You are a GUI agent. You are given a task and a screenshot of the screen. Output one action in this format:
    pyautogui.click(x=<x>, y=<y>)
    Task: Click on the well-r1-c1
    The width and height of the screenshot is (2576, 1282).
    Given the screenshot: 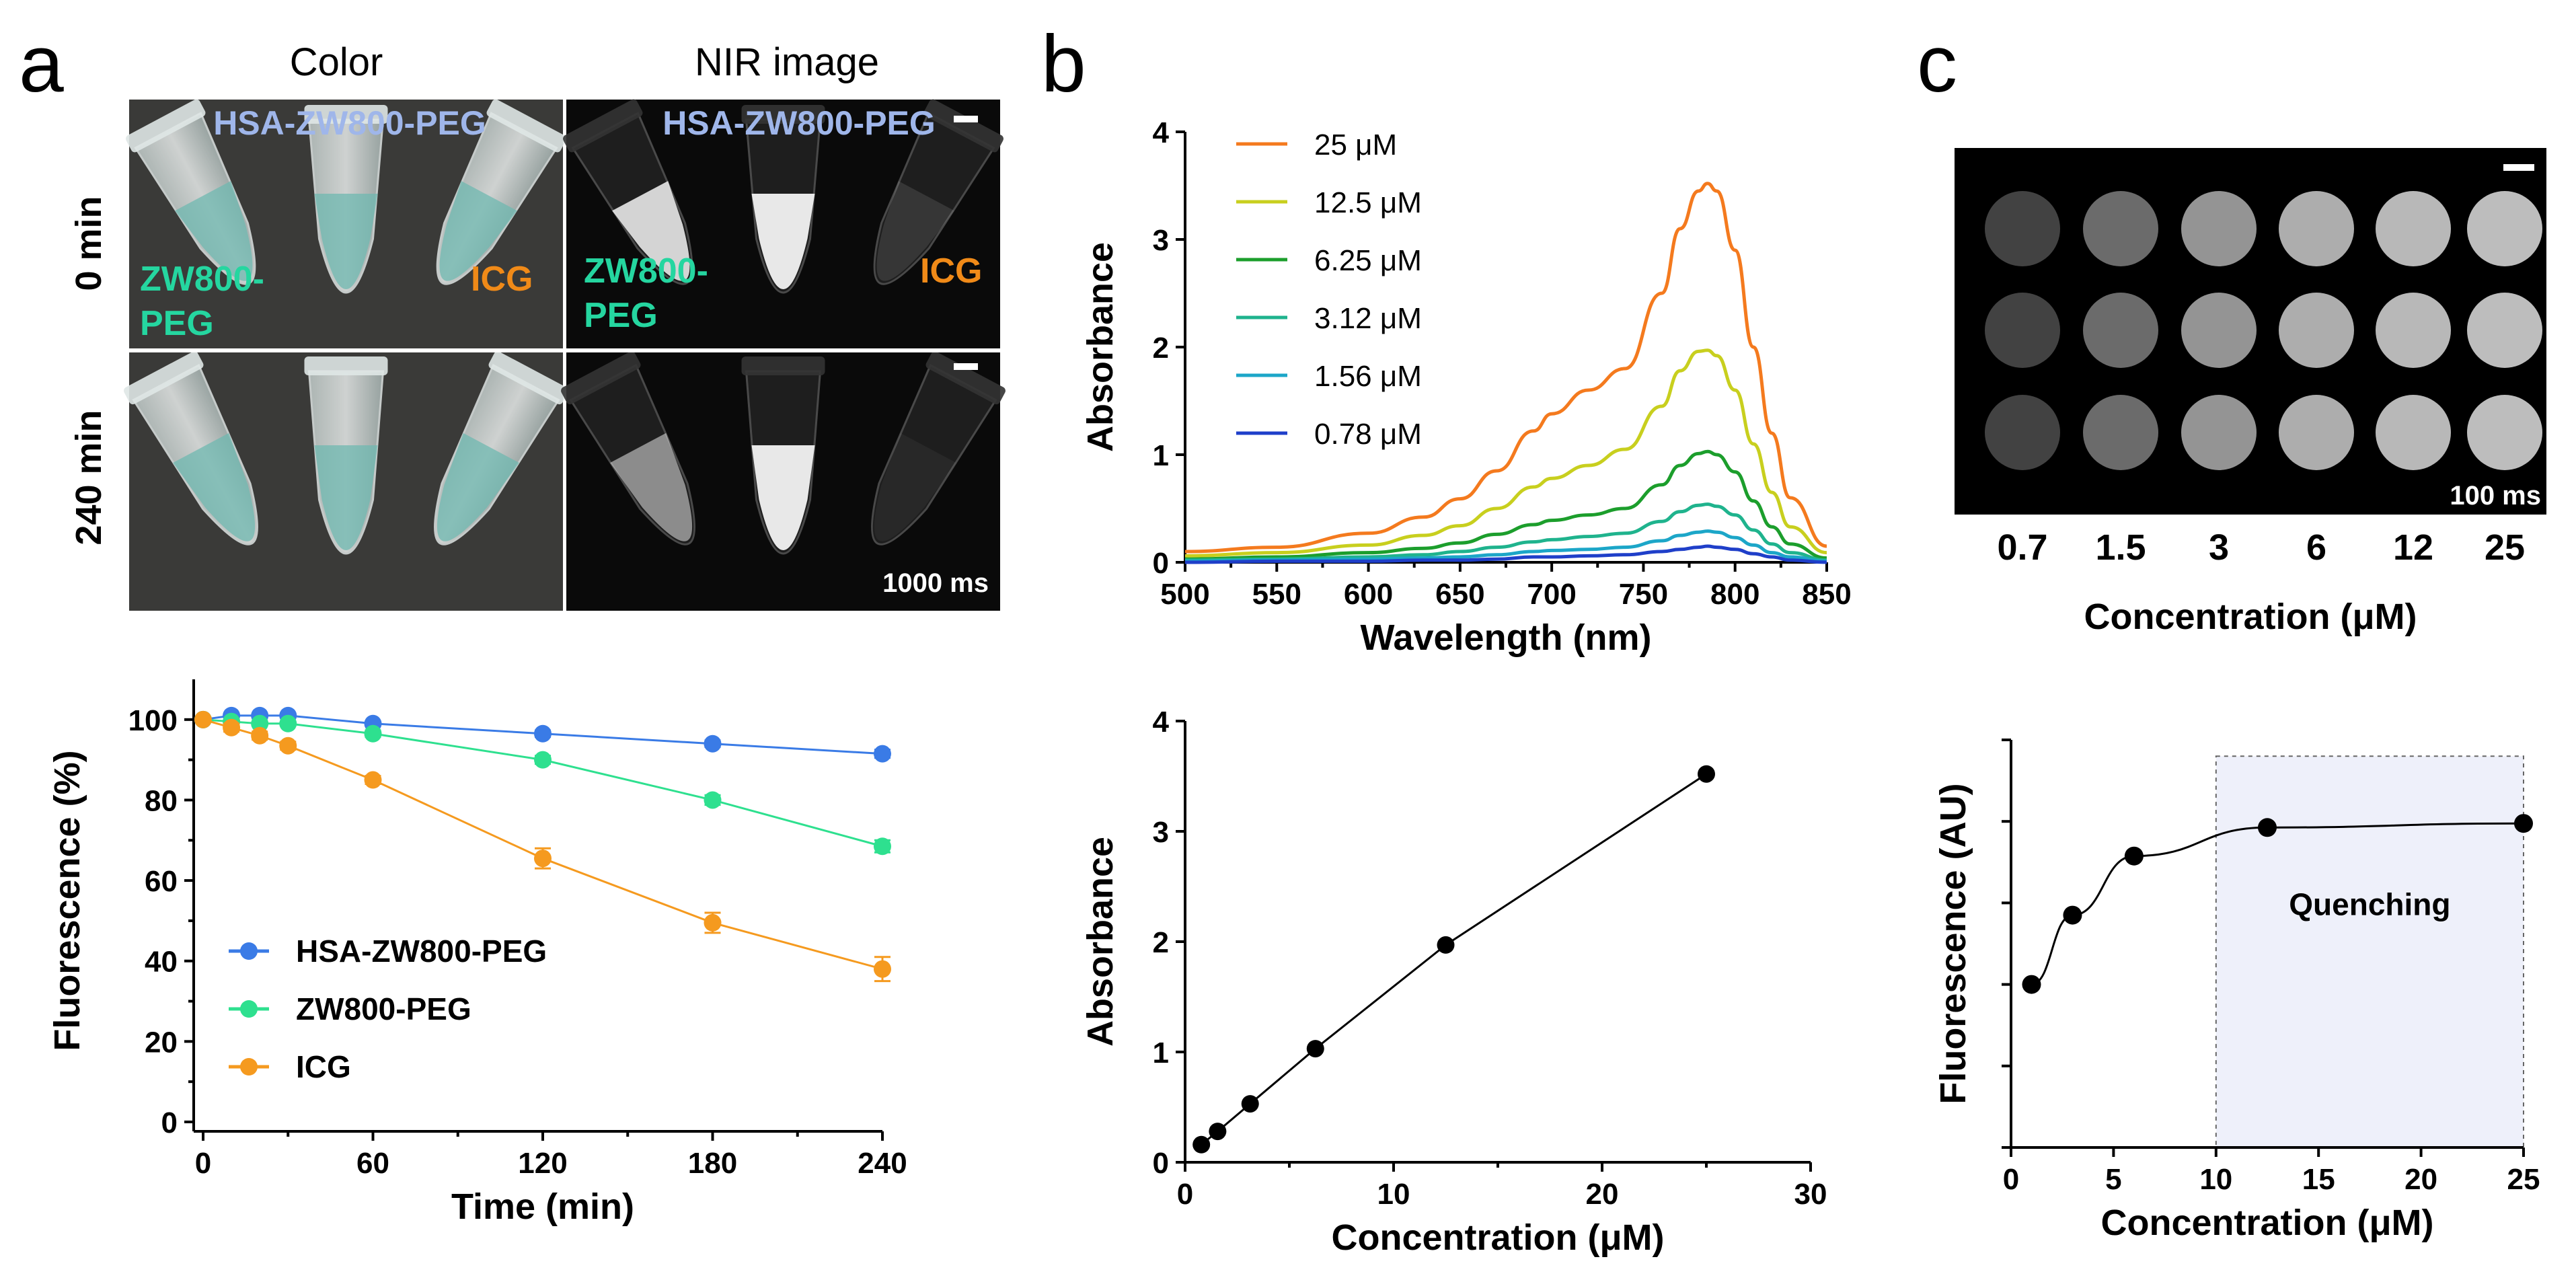 What is the action you would take?
    pyautogui.click(x=2120, y=330)
    